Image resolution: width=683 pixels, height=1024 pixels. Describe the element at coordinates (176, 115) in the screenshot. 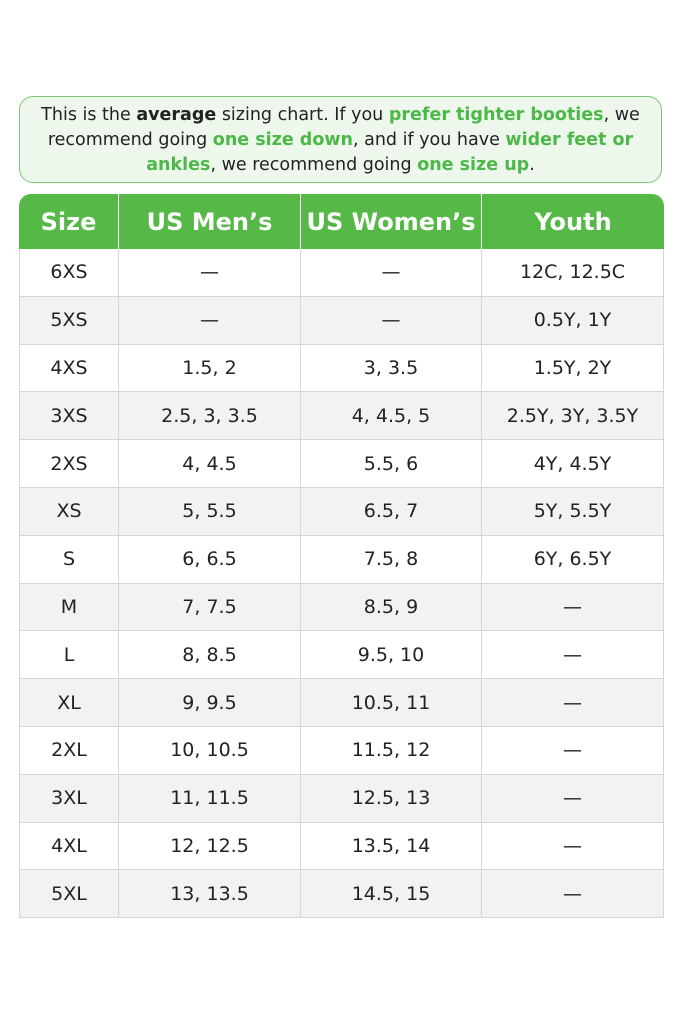

I see `note-emphasis-average: average` at that location.